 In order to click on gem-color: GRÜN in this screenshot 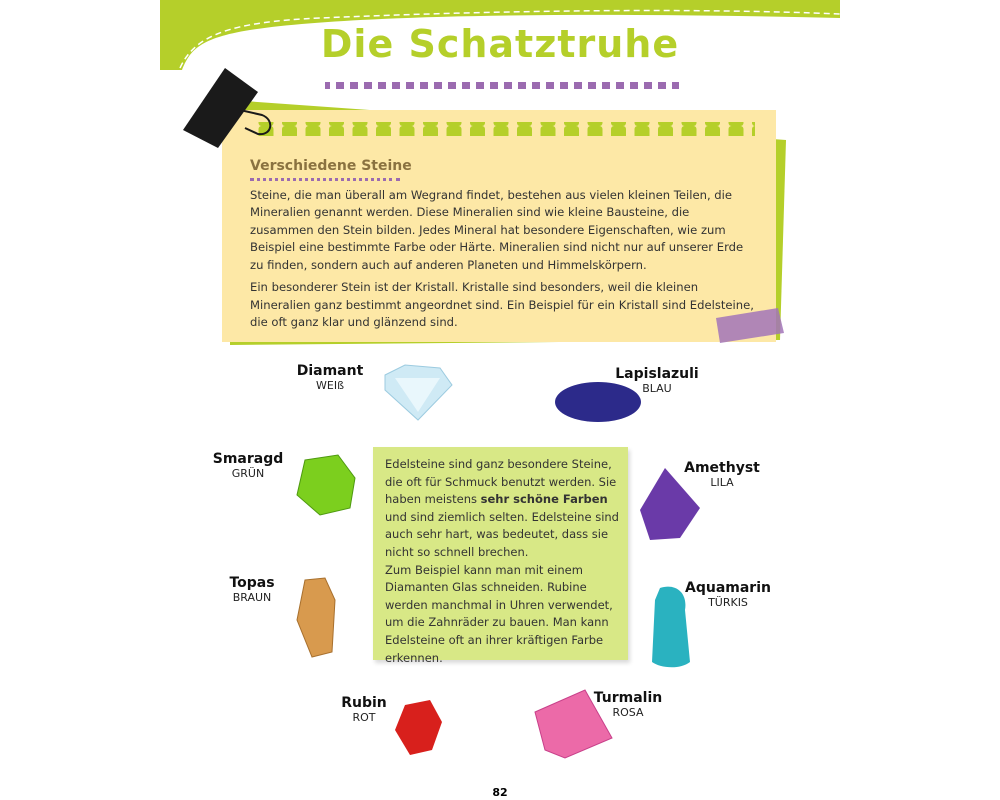, I will do `click(248, 473)`.